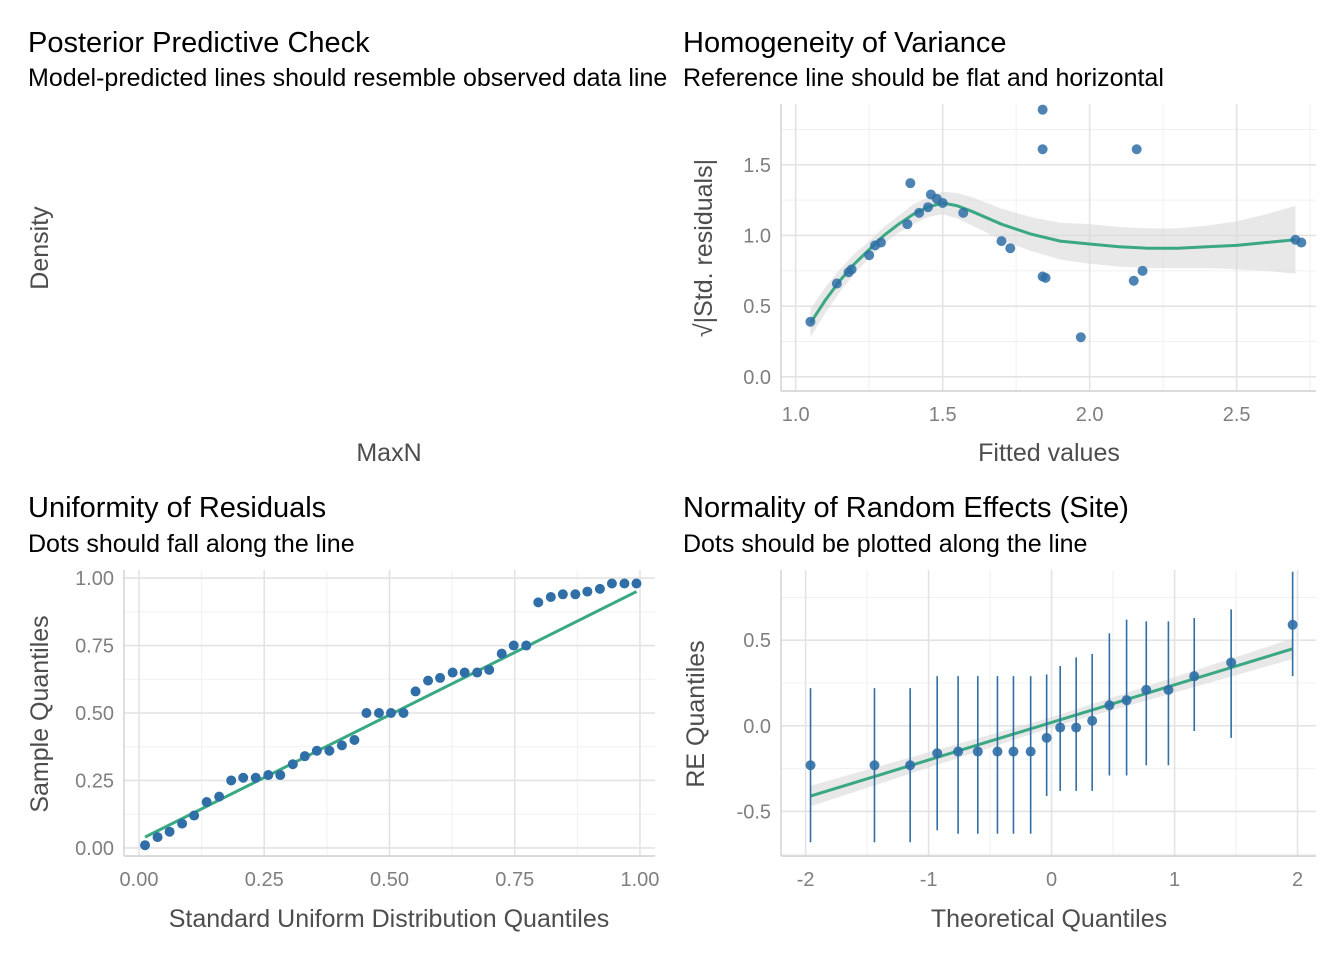 The image size is (1344, 960). I want to click on panel-title: Homogeneity of Variance, so click(844, 43).